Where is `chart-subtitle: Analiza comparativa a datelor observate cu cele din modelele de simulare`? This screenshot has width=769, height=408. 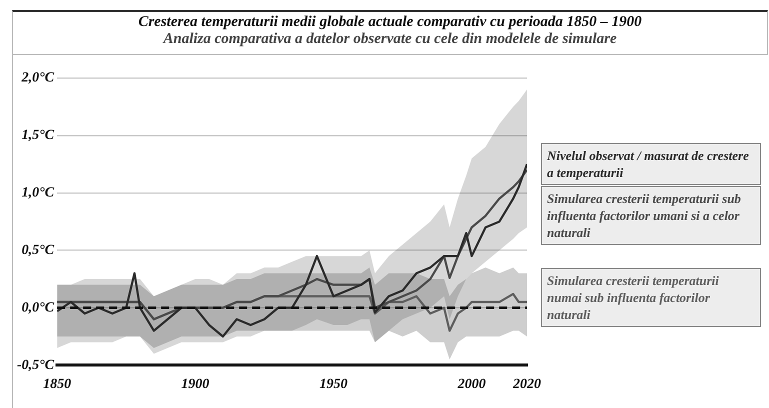
chart-subtitle: Analiza comparativa a datelor observate cu cele din modelele de simulare is located at coordinates (390, 39).